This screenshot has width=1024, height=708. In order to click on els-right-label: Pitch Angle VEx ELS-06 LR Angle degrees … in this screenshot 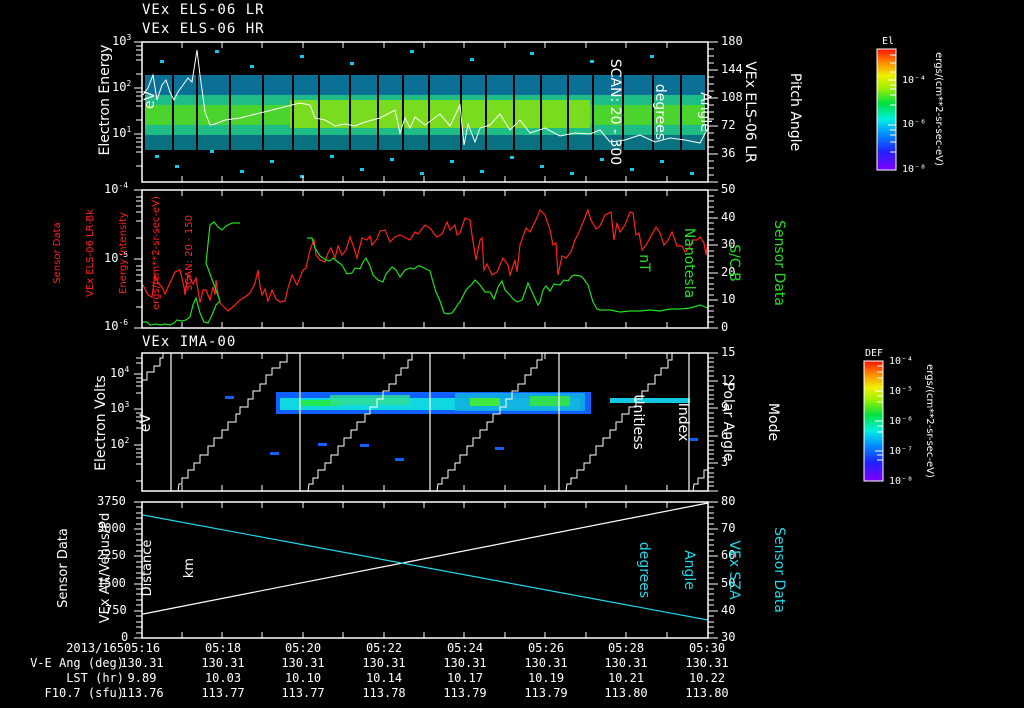, I will do `click(712, 112)`.